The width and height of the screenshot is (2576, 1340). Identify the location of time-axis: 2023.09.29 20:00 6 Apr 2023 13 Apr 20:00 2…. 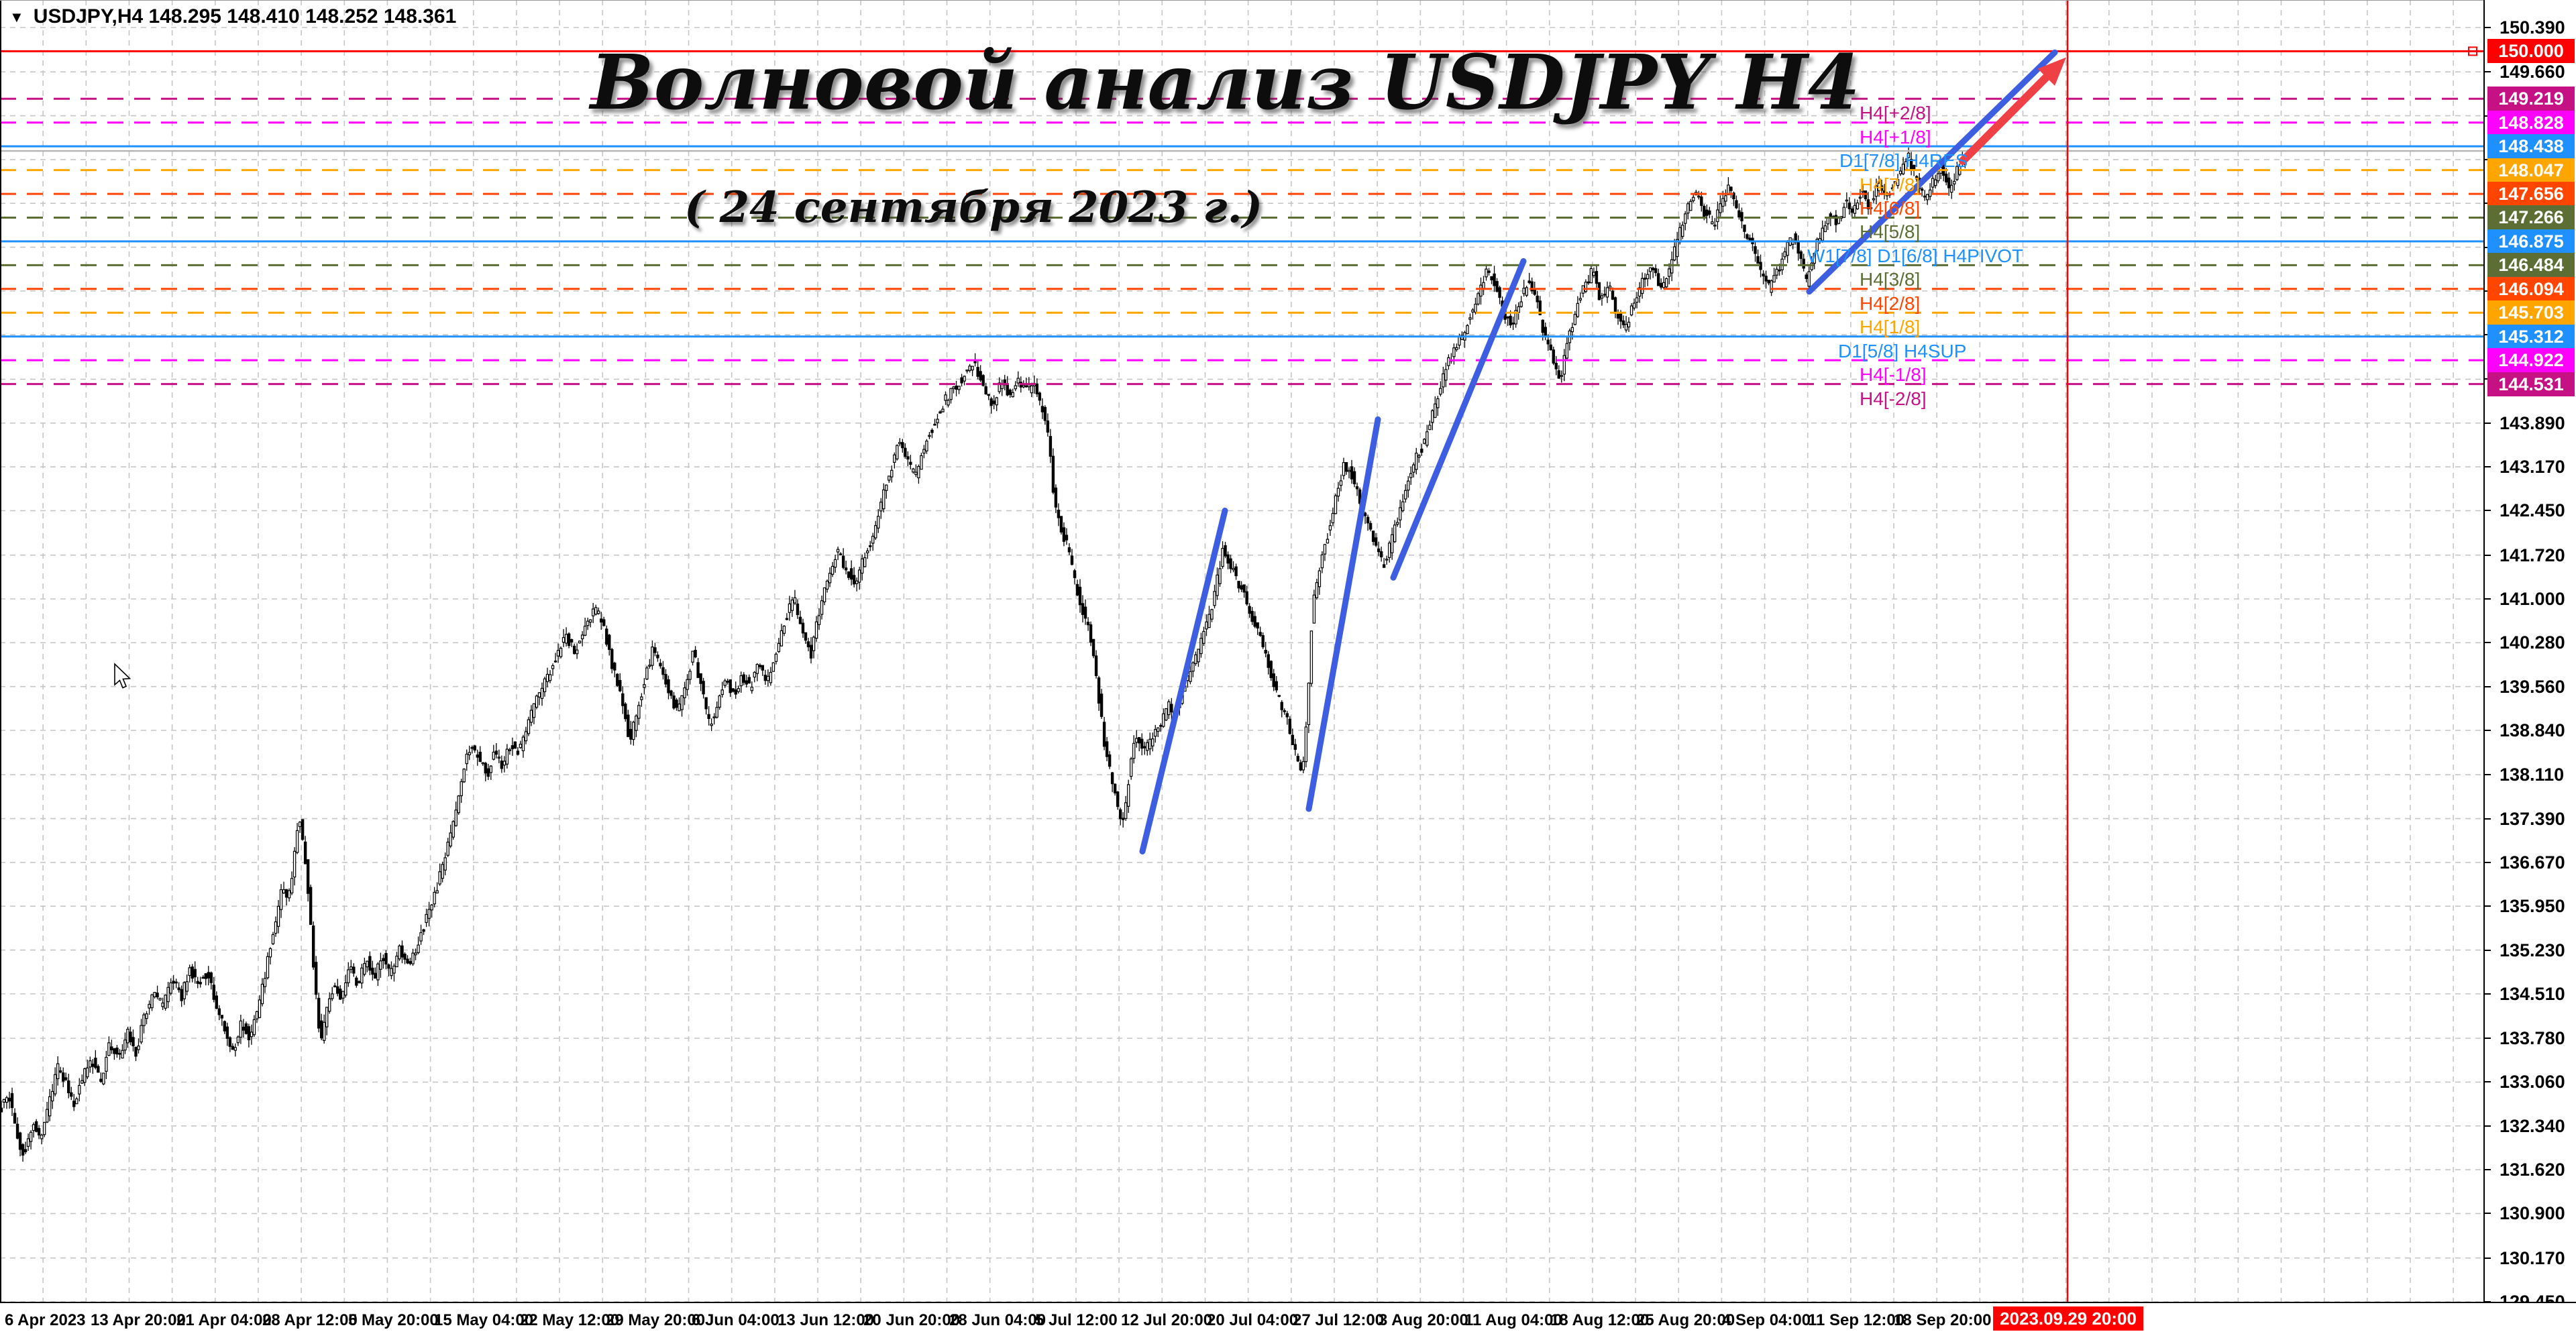
(1288, 1321).